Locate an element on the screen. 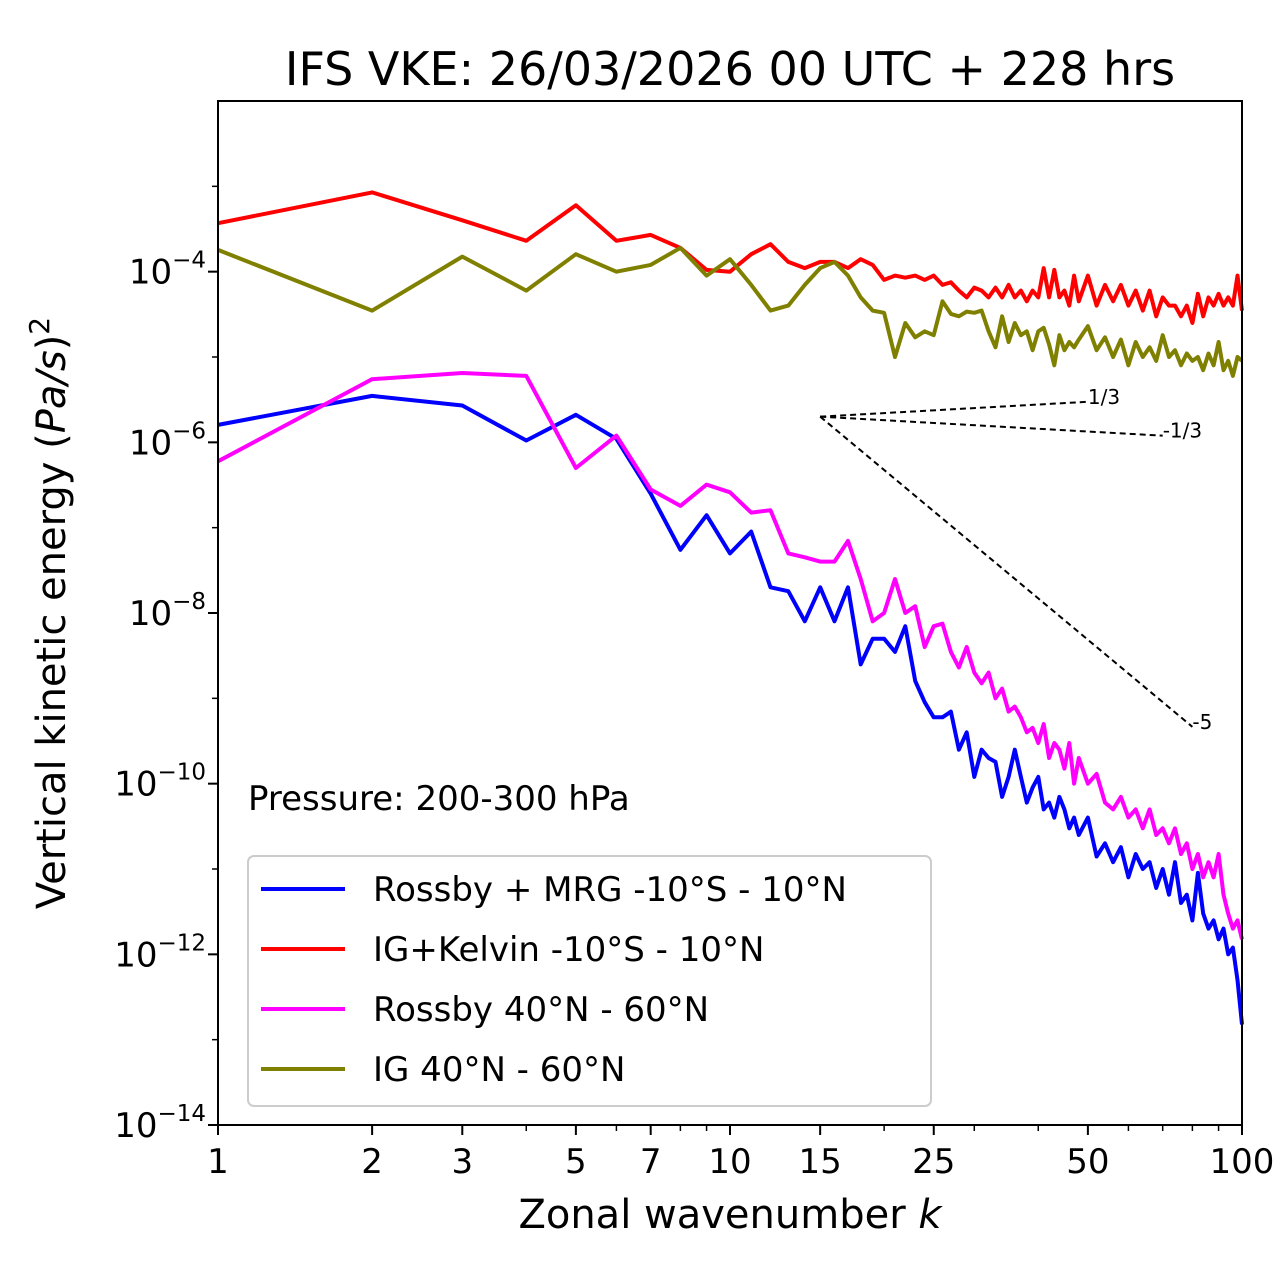 The image size is (1280, 1288). y-tick-label: 10⁻¹⁰ is located at coordinates (160, 782).